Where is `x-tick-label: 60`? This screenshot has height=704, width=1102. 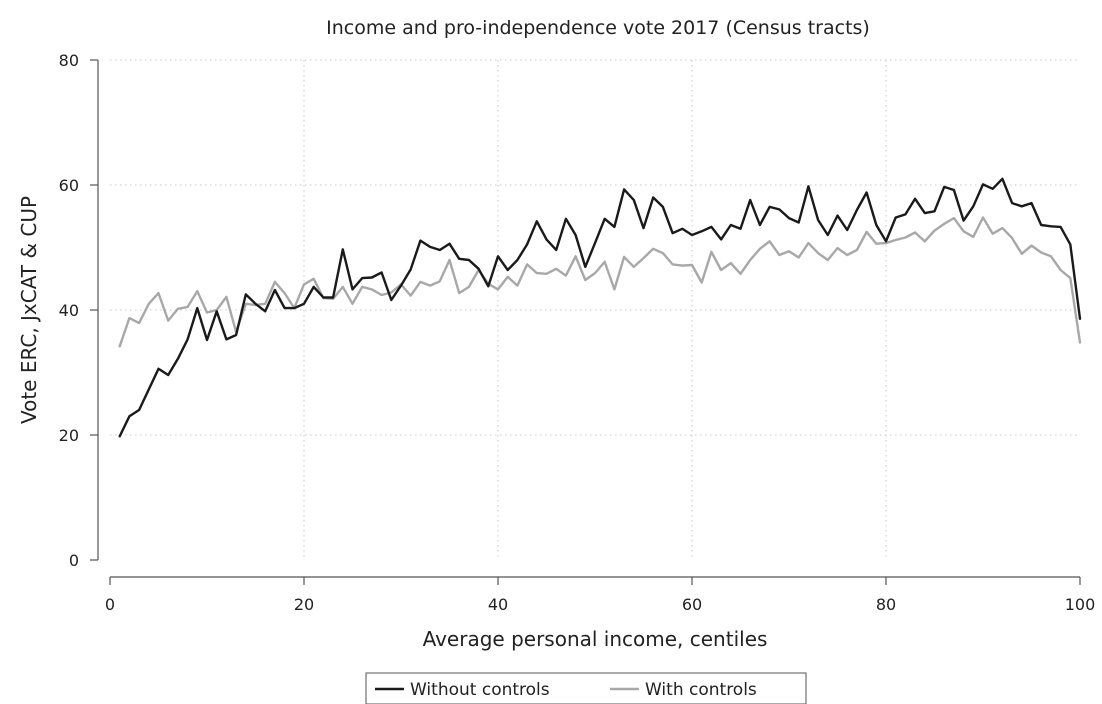
x-tick-label: 60 is located at coordinates (692, 604).